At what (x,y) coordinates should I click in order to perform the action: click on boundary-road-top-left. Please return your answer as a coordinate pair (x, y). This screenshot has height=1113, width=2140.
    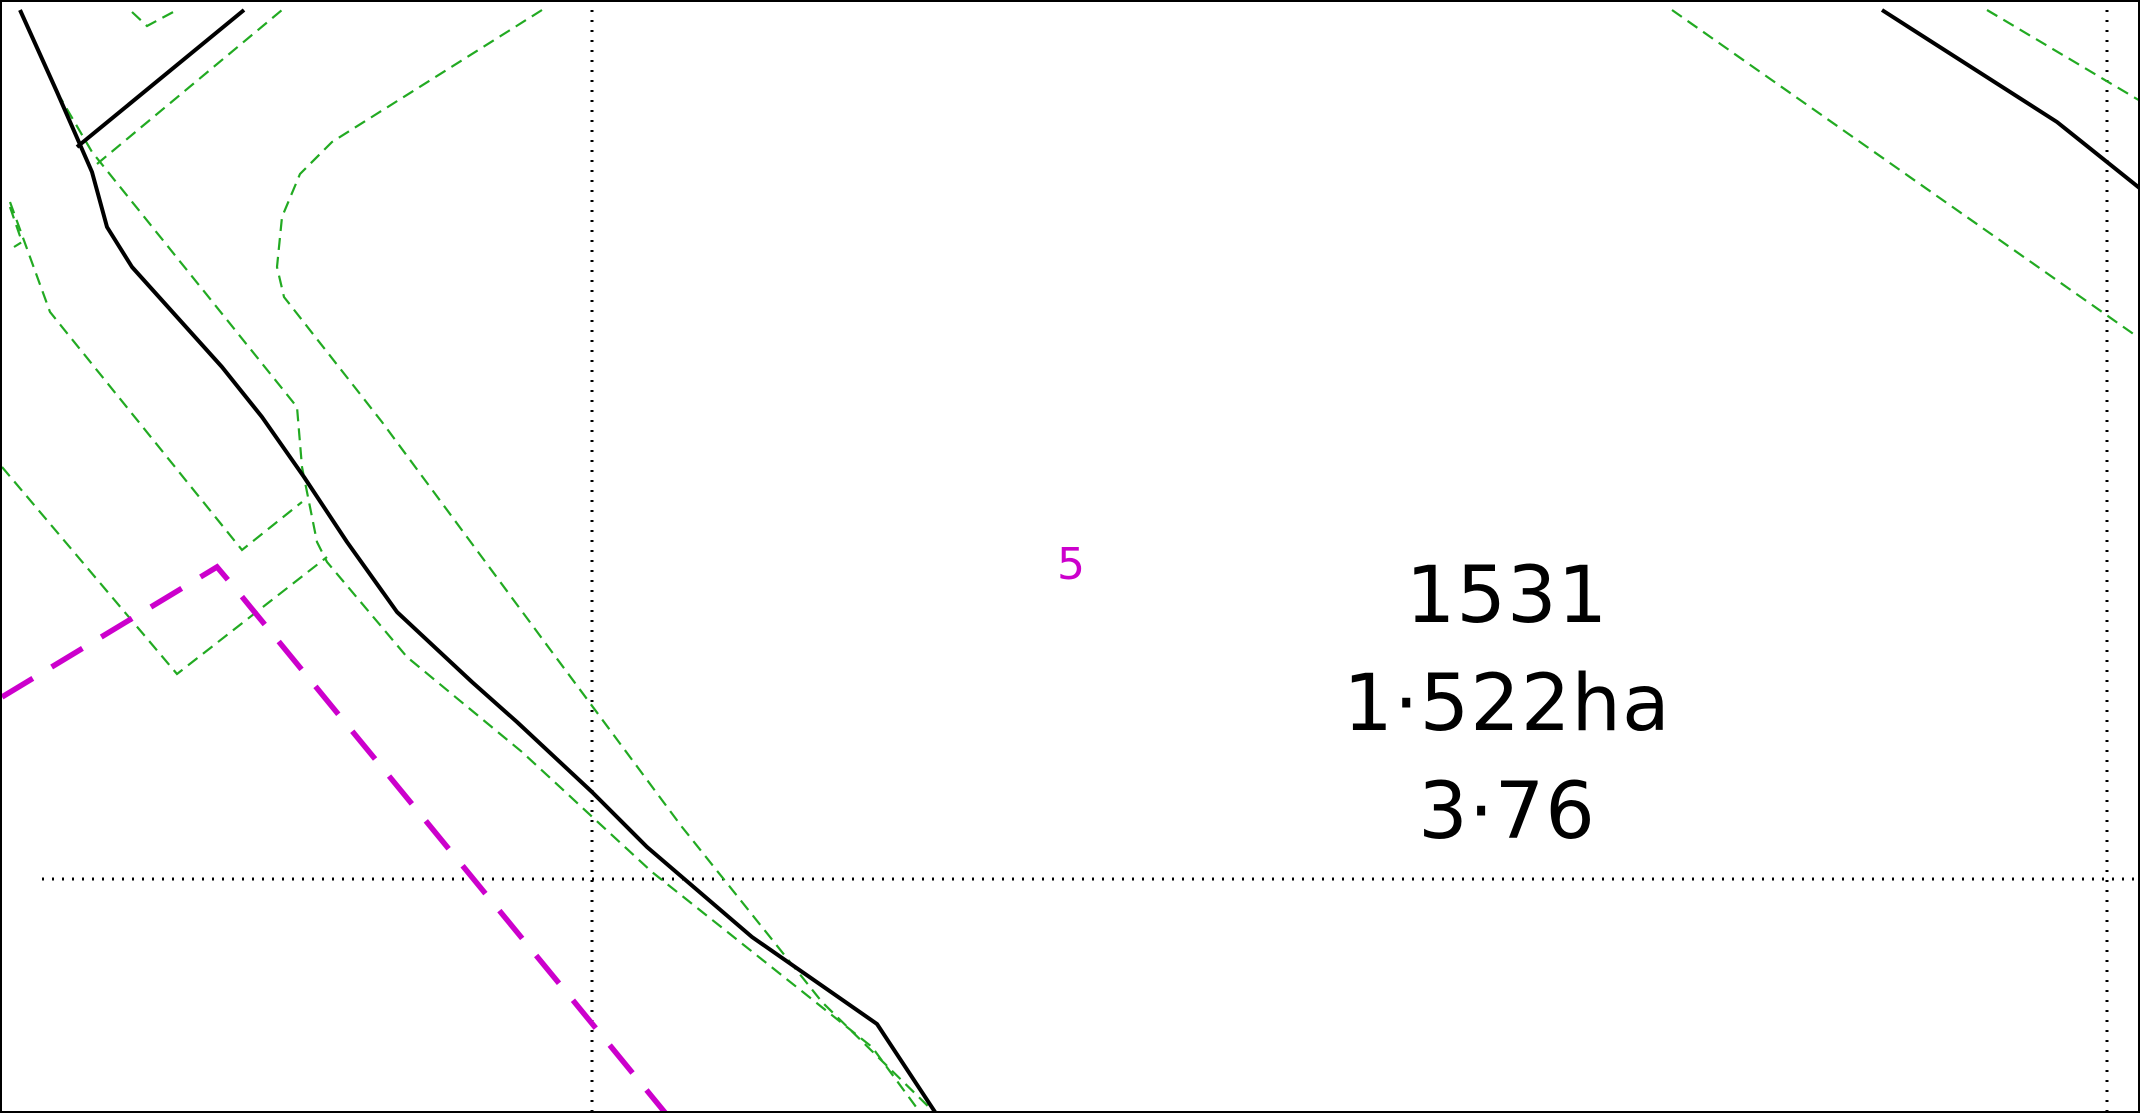
    Looking at the image, I should click on (160, 78).